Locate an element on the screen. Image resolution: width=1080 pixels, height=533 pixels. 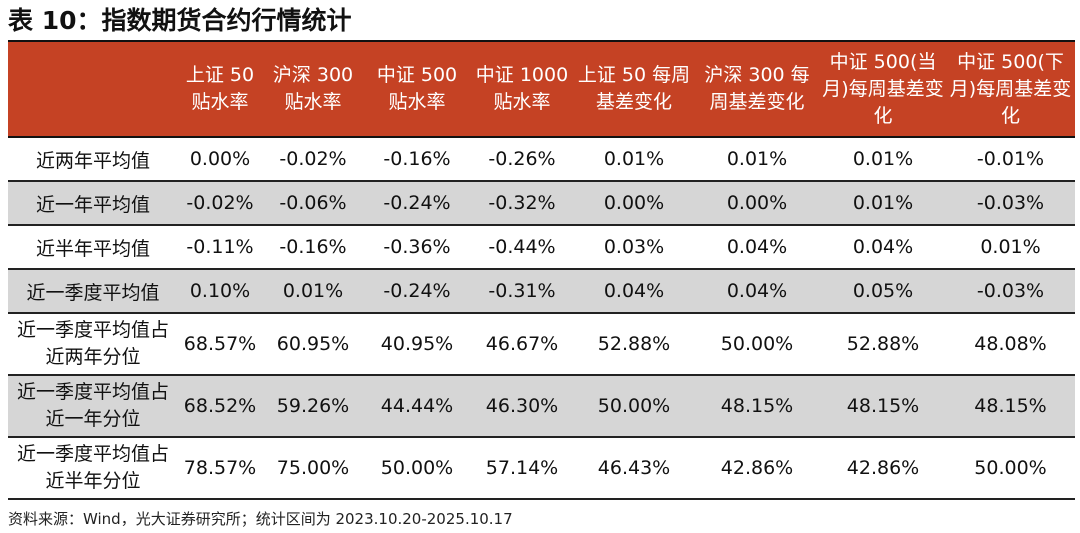
table-cell: 68.52% is located at coordinates (220, 406).